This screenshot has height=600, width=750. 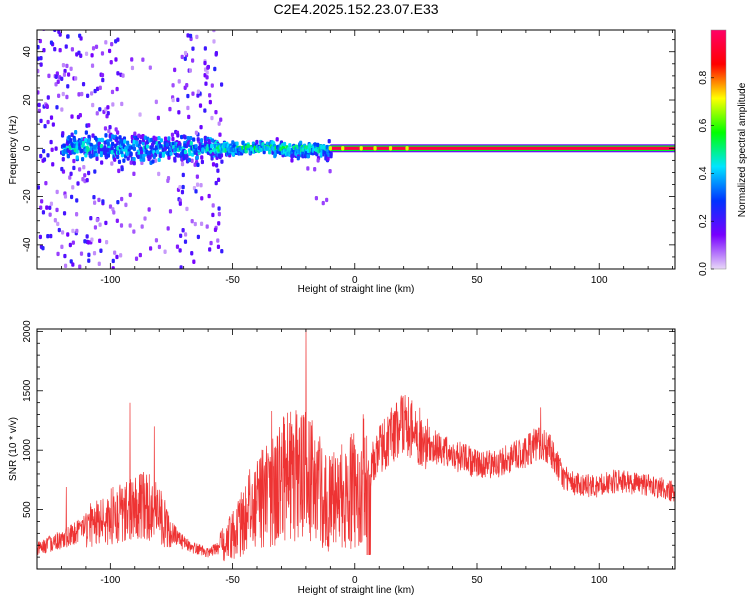 I want to click on x-tick-label: -50, so click(x=232, y=580).